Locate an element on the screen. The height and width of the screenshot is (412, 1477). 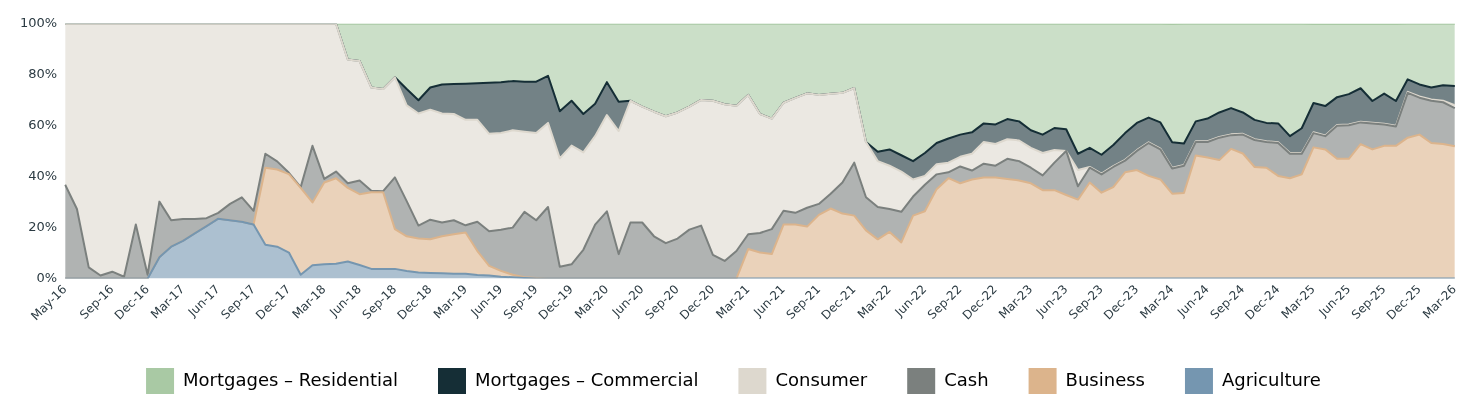
y-tick-label: 40% is located at coordinates (43, 176).